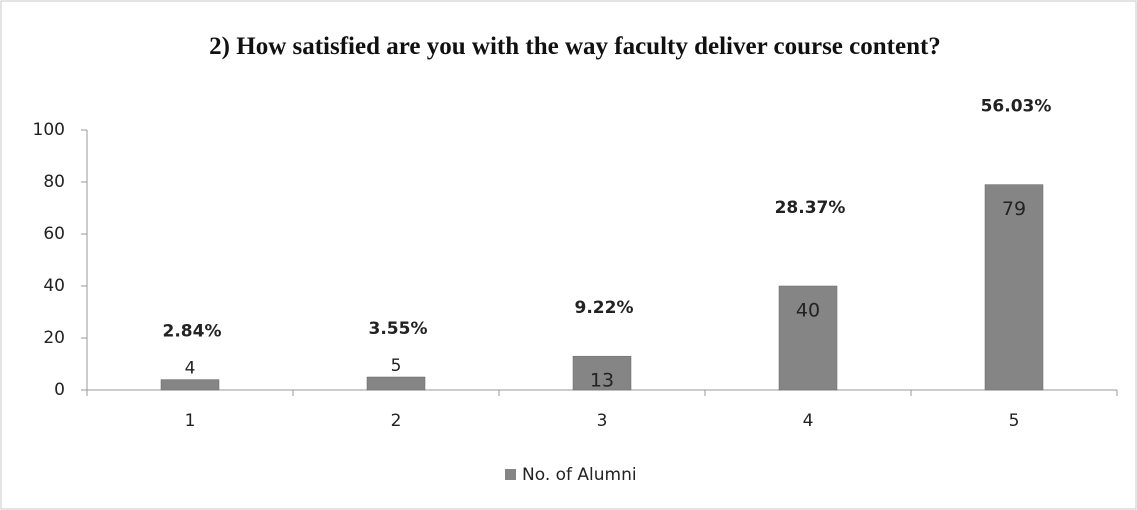  Describe the element at coordinates (1014, 421) in the screenshot. I see `x-tick-label: 5` at that location.